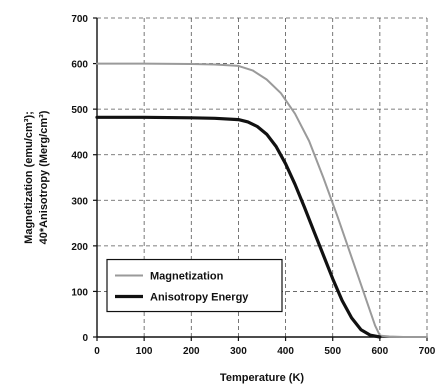 This screenshot has width=441, height=390. I want to click on x-tick-label: 200, so click(191, 351).